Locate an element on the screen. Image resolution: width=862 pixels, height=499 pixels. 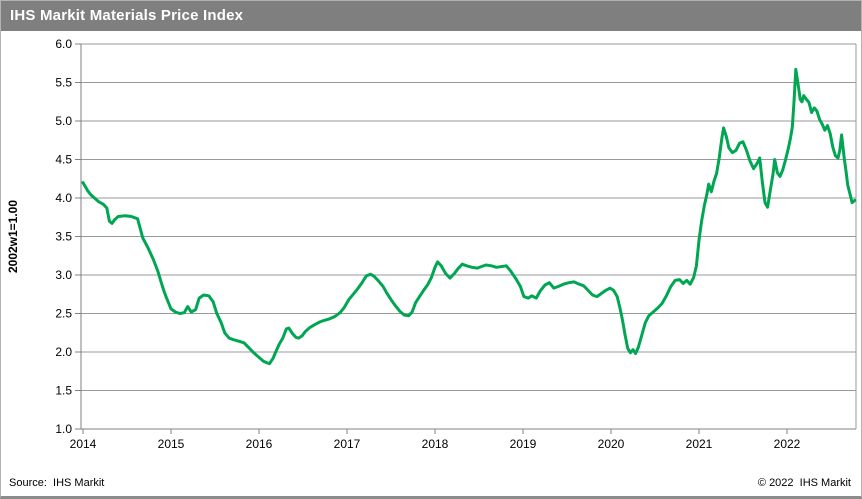
svg-text: 2022 is located at coordinates (787, 444).